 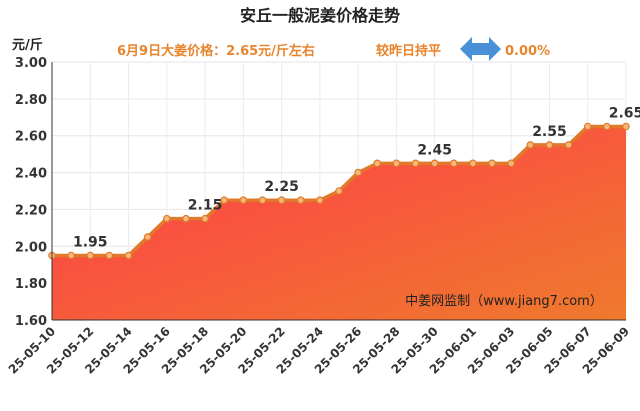 What do you see at coordinates (31, 137) in the screenshot?
I see `y-tick-label: 2.60` at bounding box center [31, 137].